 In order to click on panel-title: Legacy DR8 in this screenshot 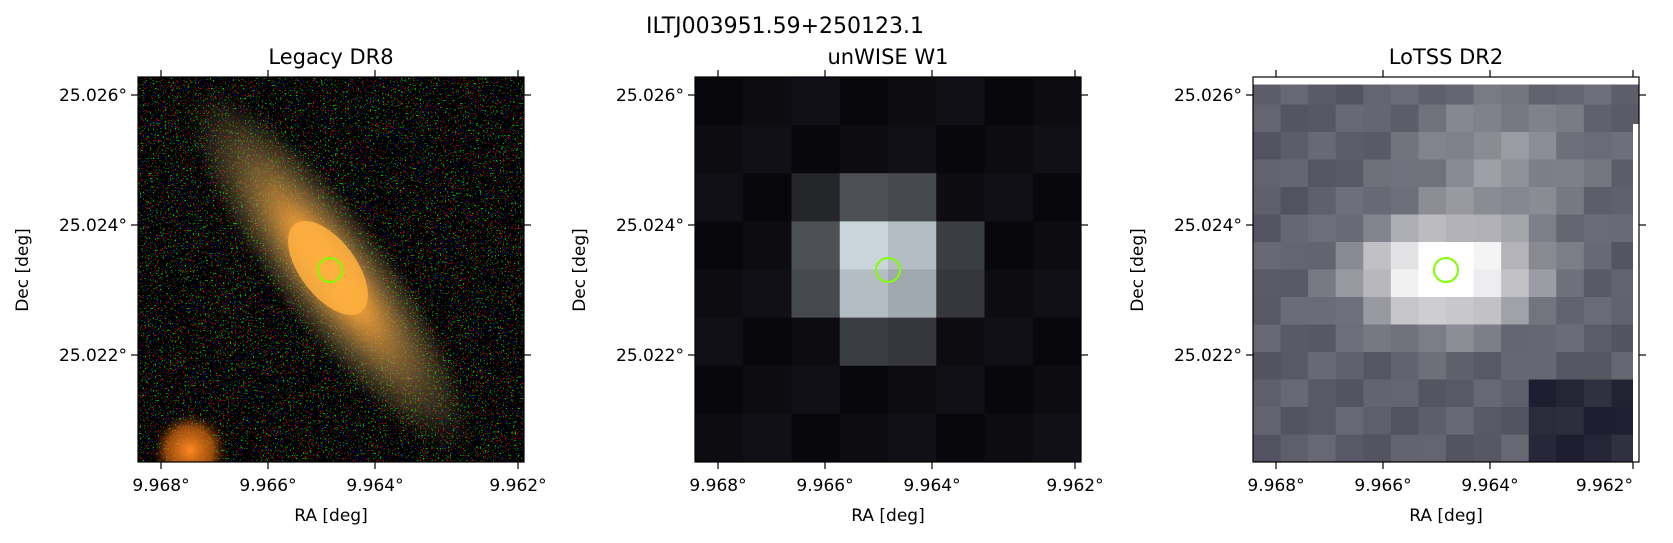, I will do `click(330, 57)`.